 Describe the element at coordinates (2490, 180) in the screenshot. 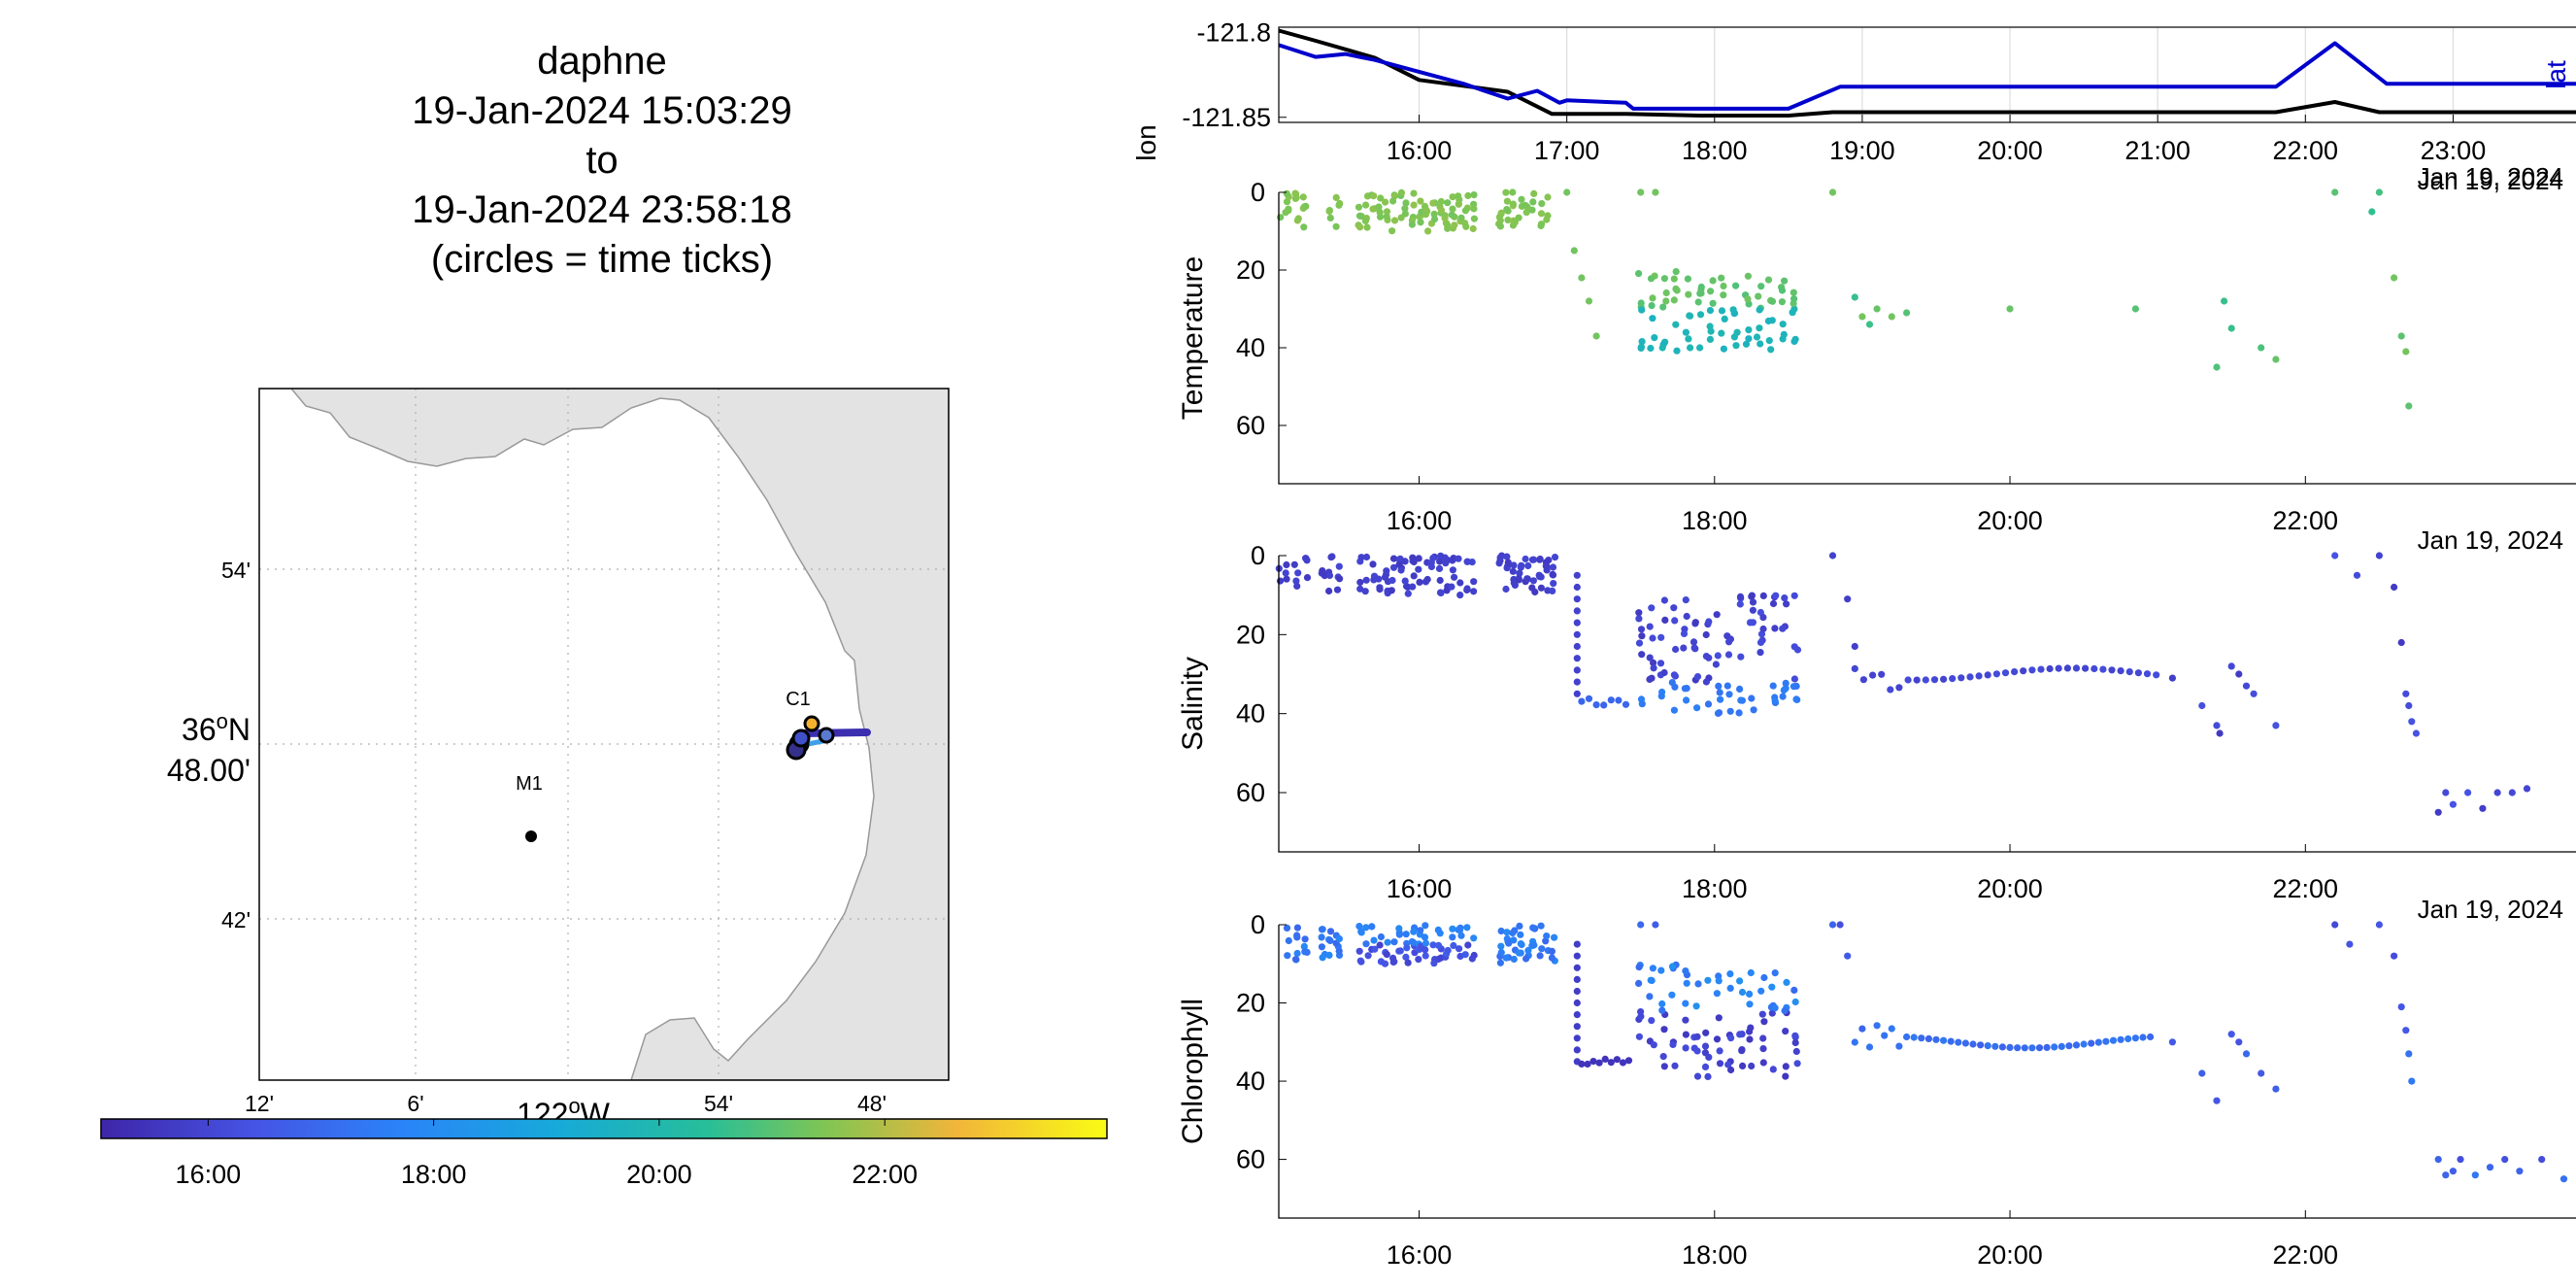

I see `position-date-label: Jan 19, 2024` at that location.